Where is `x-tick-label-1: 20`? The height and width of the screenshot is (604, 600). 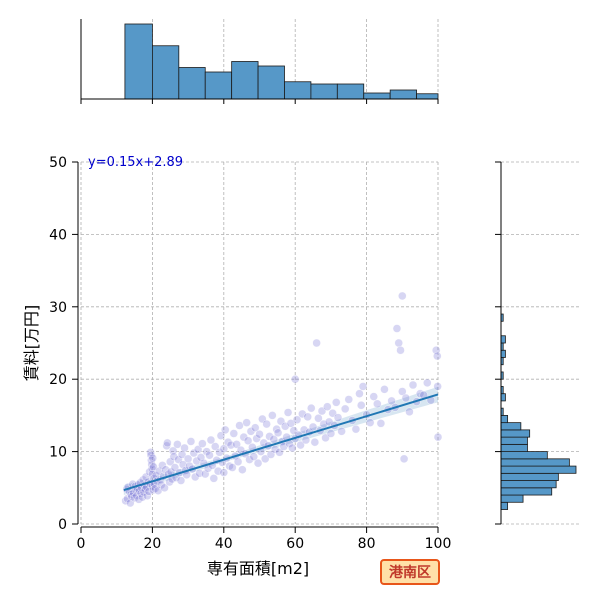 x-tick-label-1: 20 is located at coordinates (152, 544).